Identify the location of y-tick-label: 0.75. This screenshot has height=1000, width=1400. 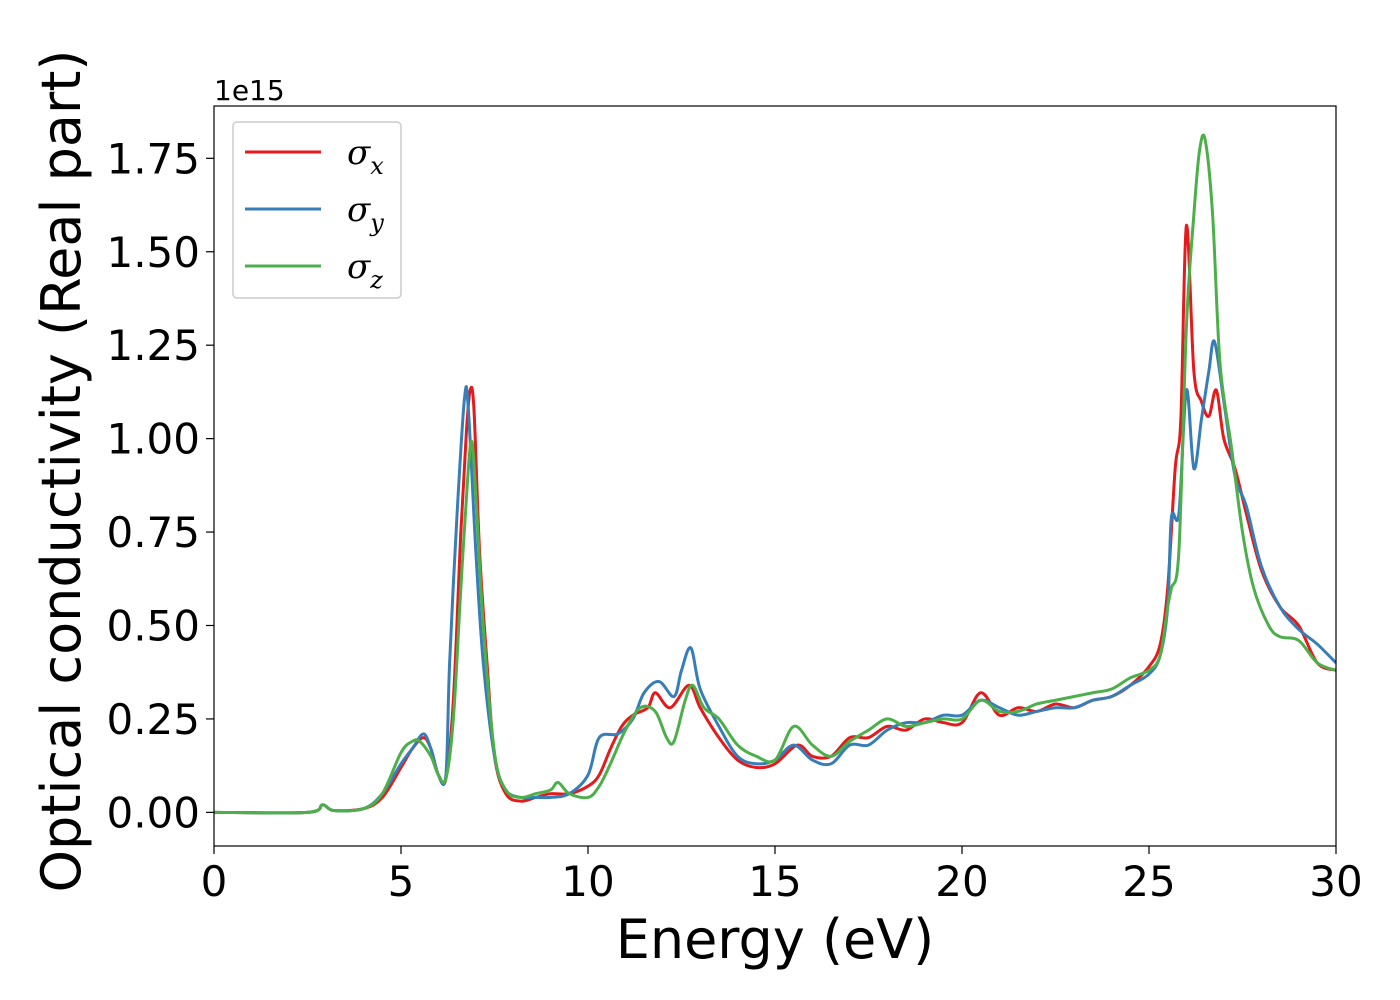
(153, 532).